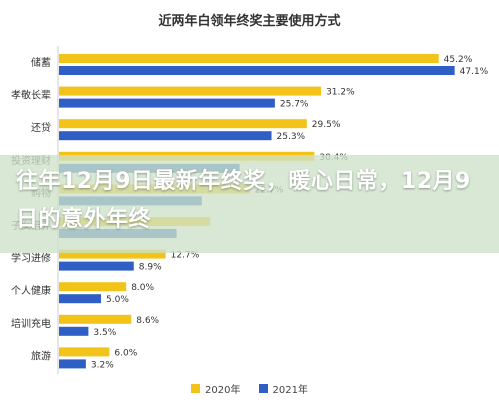 This screenshot has width=499, height=405. What do you see at coordinates (102, 365) in the screenshot?
I see `data-label: 3.2%` at bounding box center [102, 365].